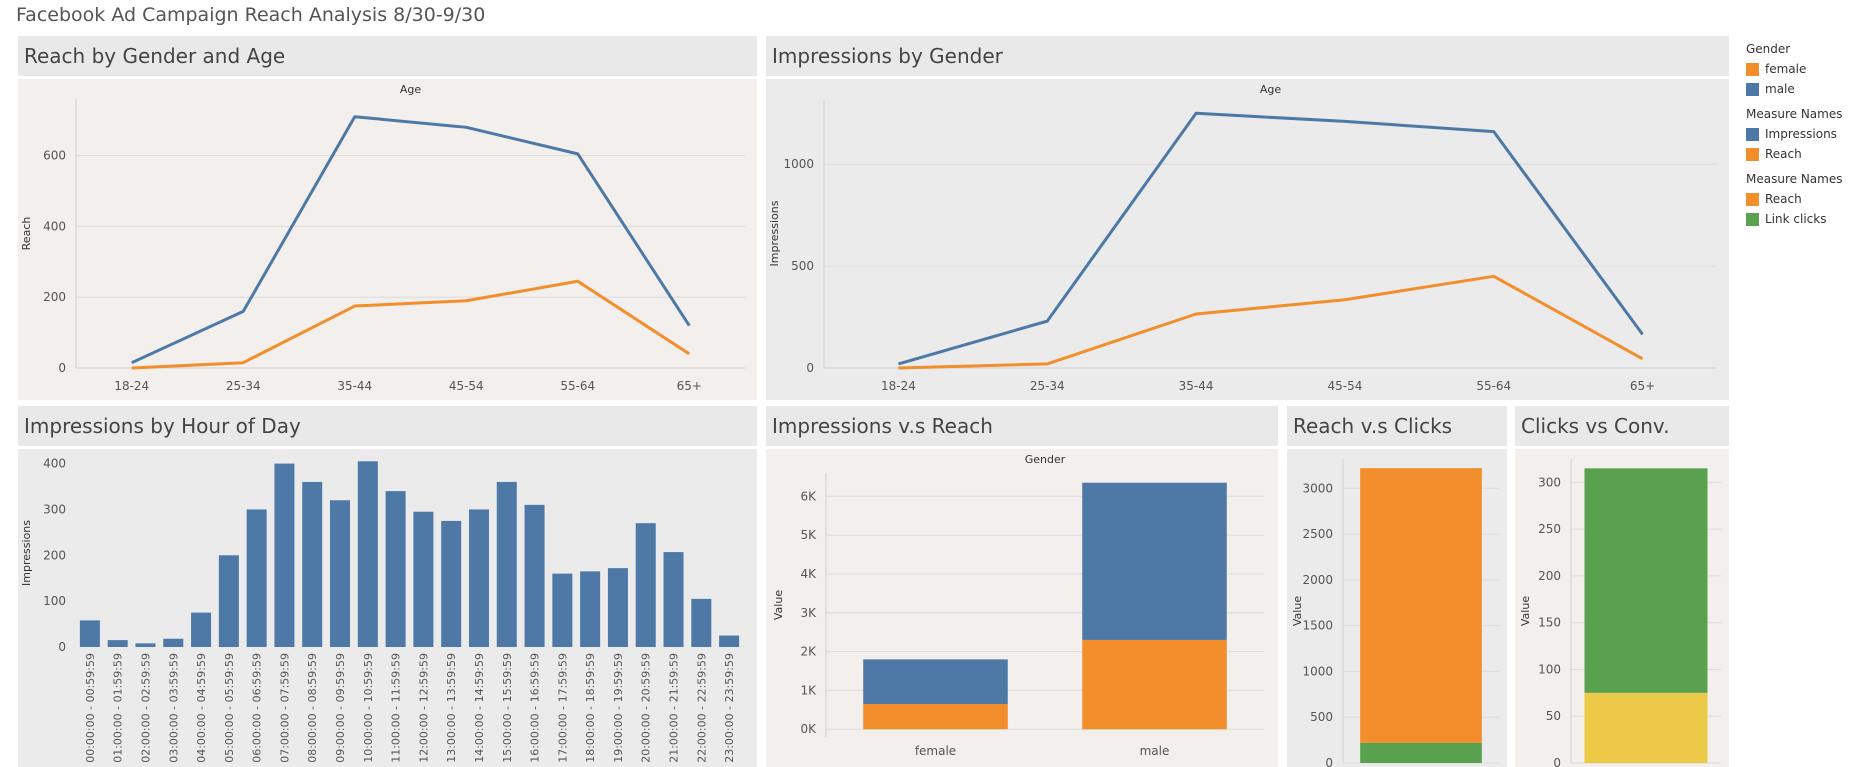  What do you see at coordinates (590, 708) in the screenshot?
I see `x-tick-label: 18:00:00 - 18:59:59` at bounding box center [590, 708].